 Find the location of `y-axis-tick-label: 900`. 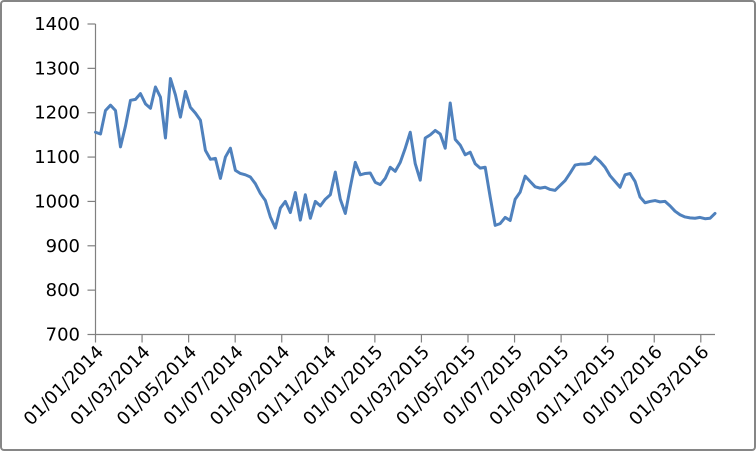

y-axis-tick-label: 900 is located at coordinates (63, 246).